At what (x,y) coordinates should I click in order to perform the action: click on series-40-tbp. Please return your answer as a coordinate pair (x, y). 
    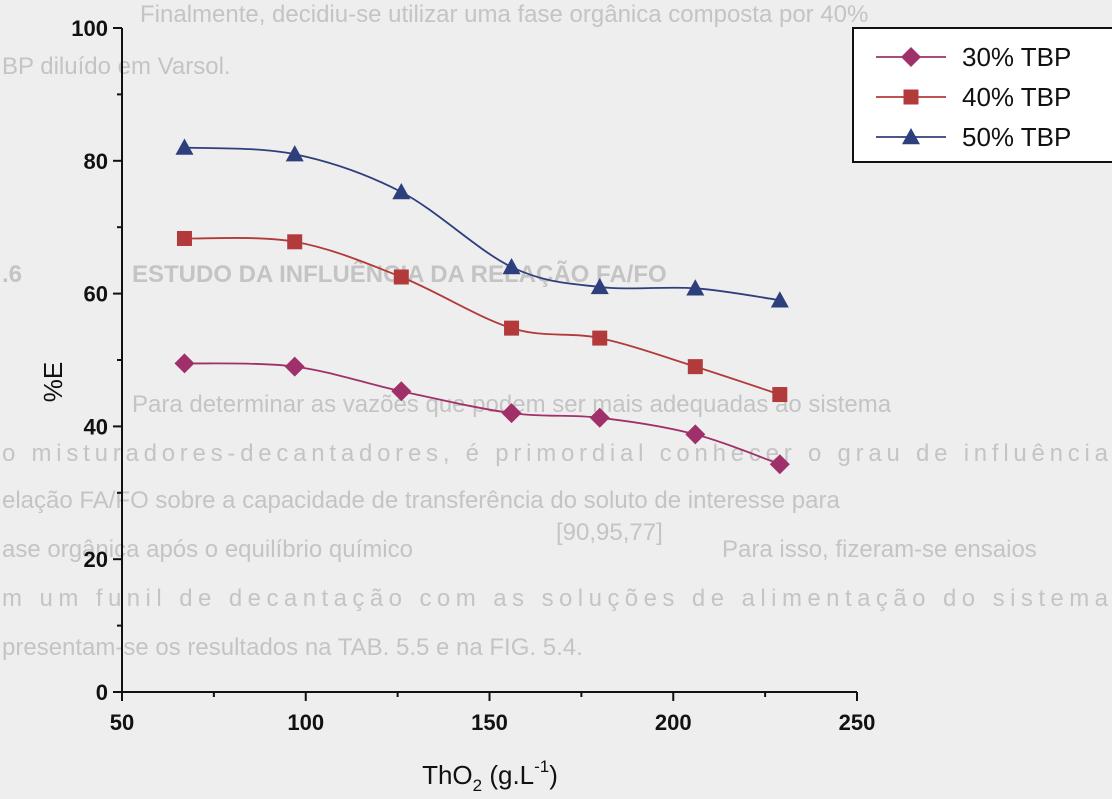
    Looking at the image, I should click on (482, 316).